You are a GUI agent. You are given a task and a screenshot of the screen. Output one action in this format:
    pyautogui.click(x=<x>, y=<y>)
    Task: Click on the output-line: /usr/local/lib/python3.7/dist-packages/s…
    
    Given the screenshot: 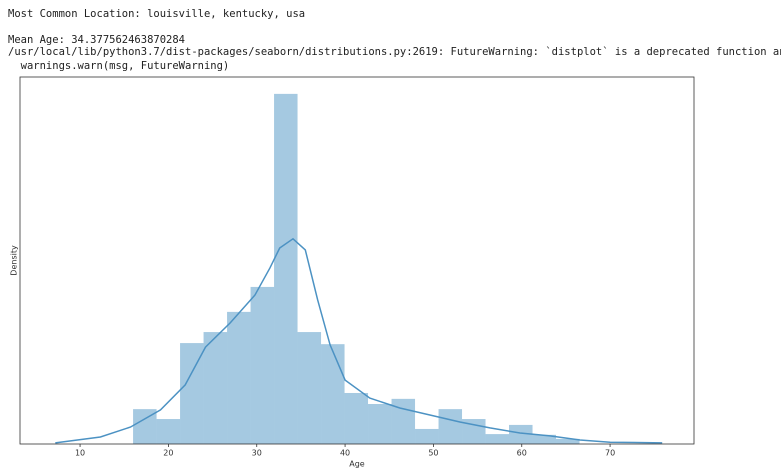 What is the action you would take?
    pyautogui.click(x=394, y=52)
    